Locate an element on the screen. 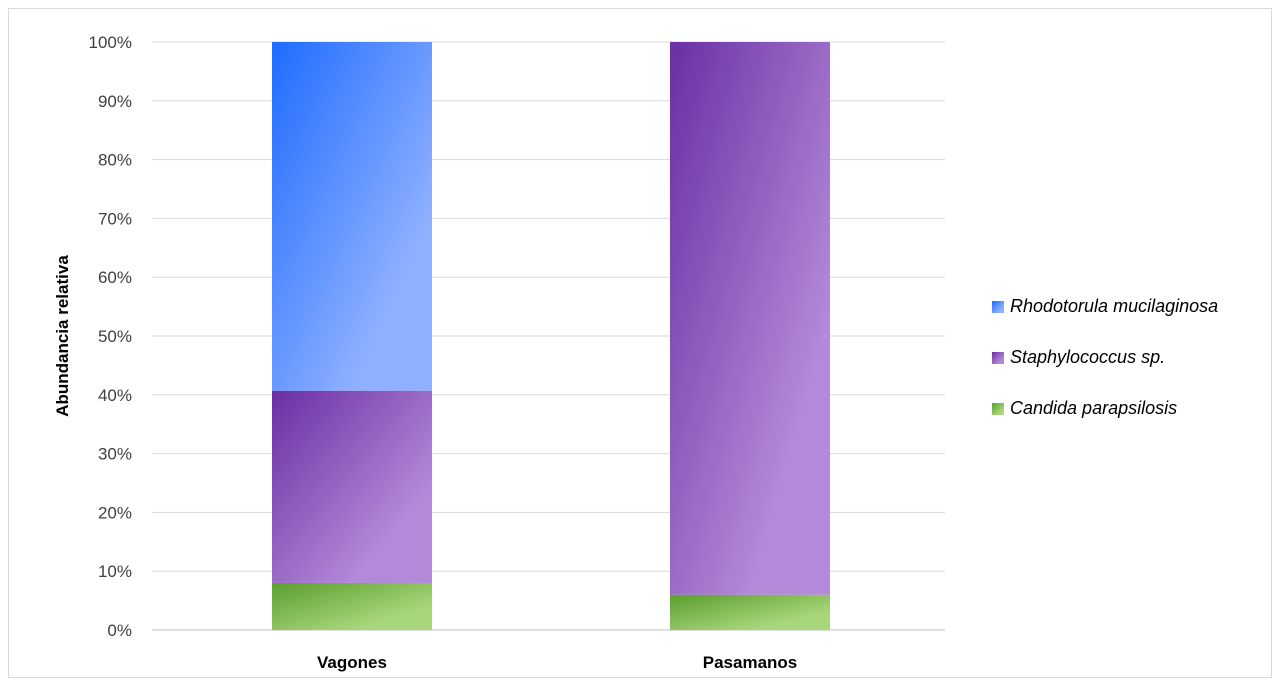 The image size is (1280, 686). y-tick-label: 0% is located at coordinates (119, 630).